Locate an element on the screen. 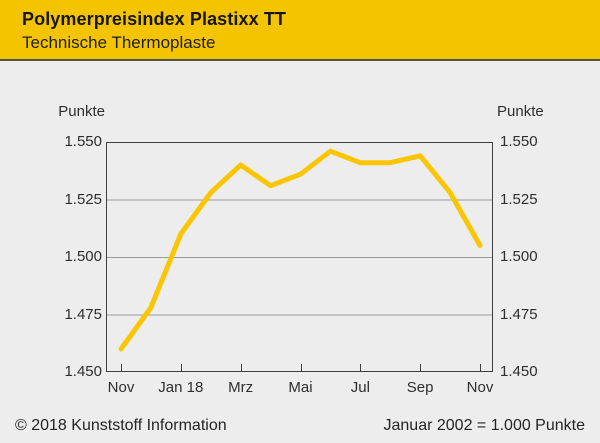 The height and width of the screenshot is (443, 600). chart-title: Polymerpreisindex Plastixx TT is located at coordinates (154, 19).